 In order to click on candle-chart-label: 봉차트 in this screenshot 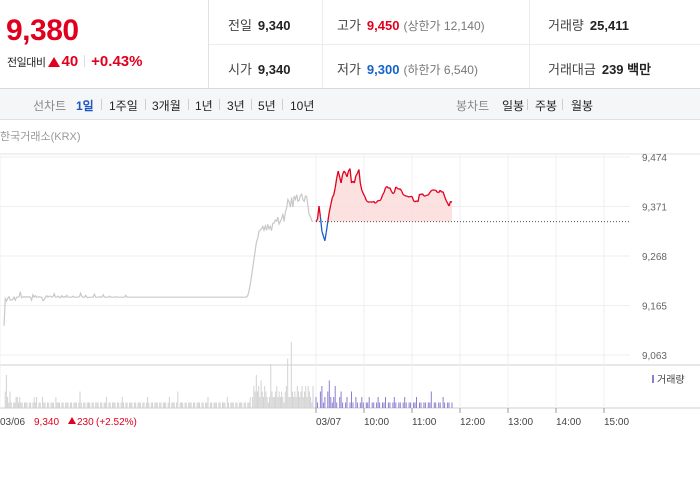, I will do `click(473, 106)`.